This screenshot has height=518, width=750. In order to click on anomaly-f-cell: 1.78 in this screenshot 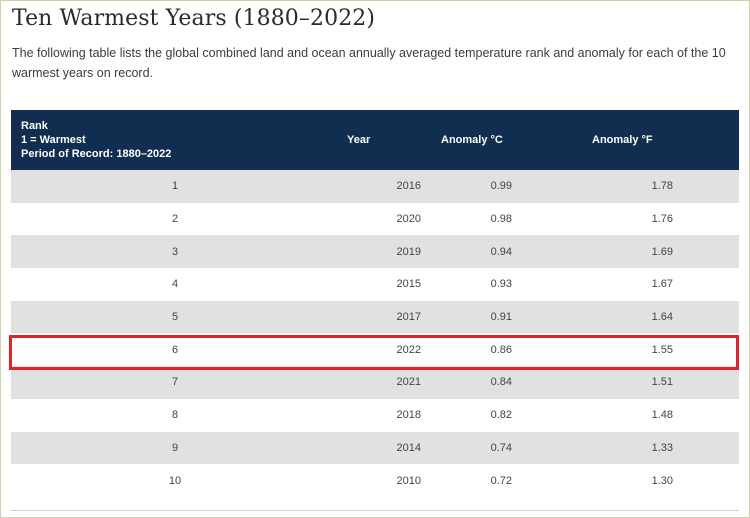, I will do `click(660, 186)`.